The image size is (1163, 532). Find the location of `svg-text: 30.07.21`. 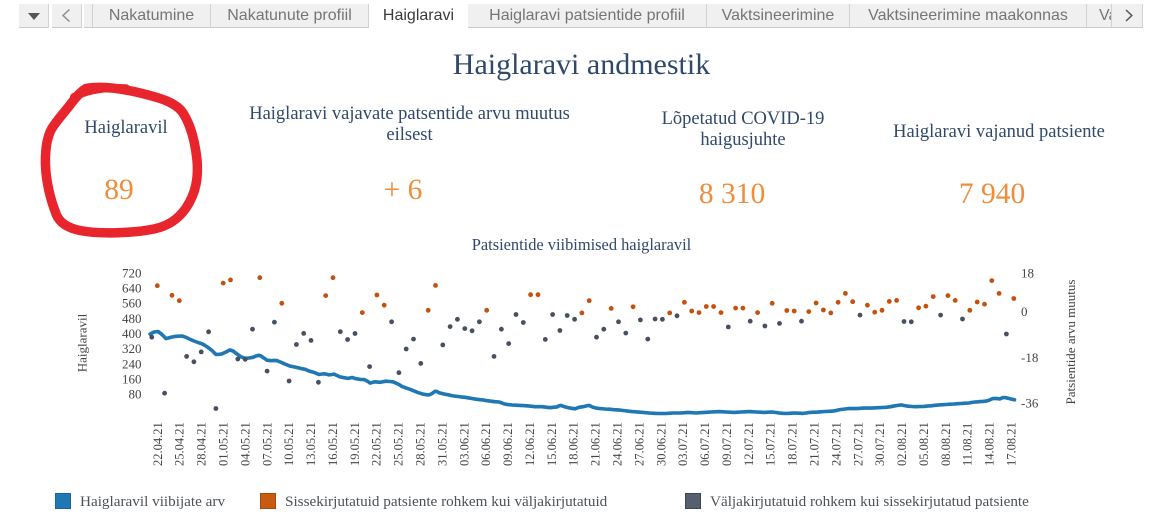

svg-text: 30.07.21 is located at coordinates (880, 444).